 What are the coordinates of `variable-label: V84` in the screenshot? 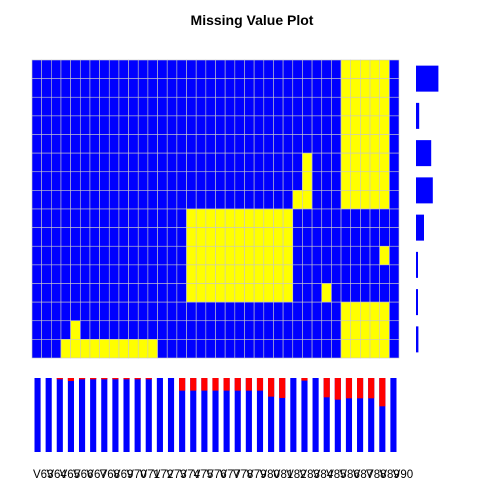 It's located at (323, 475).